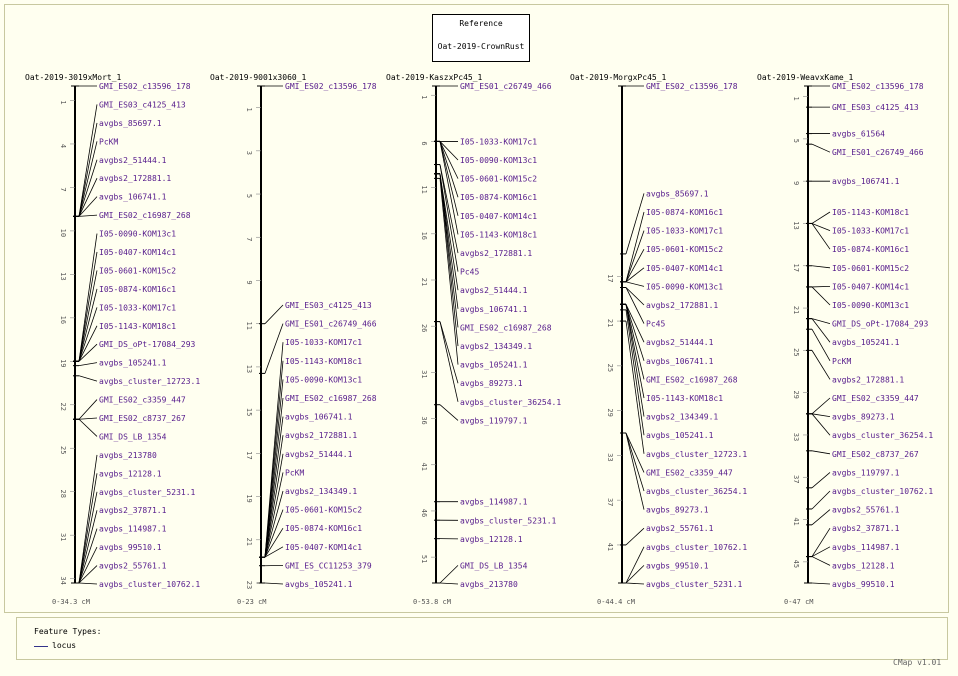  Describe the element at coordinates (258, 77) in the screenshot. I see `map-title: Oat-2019-9001x3060_1` at that location.